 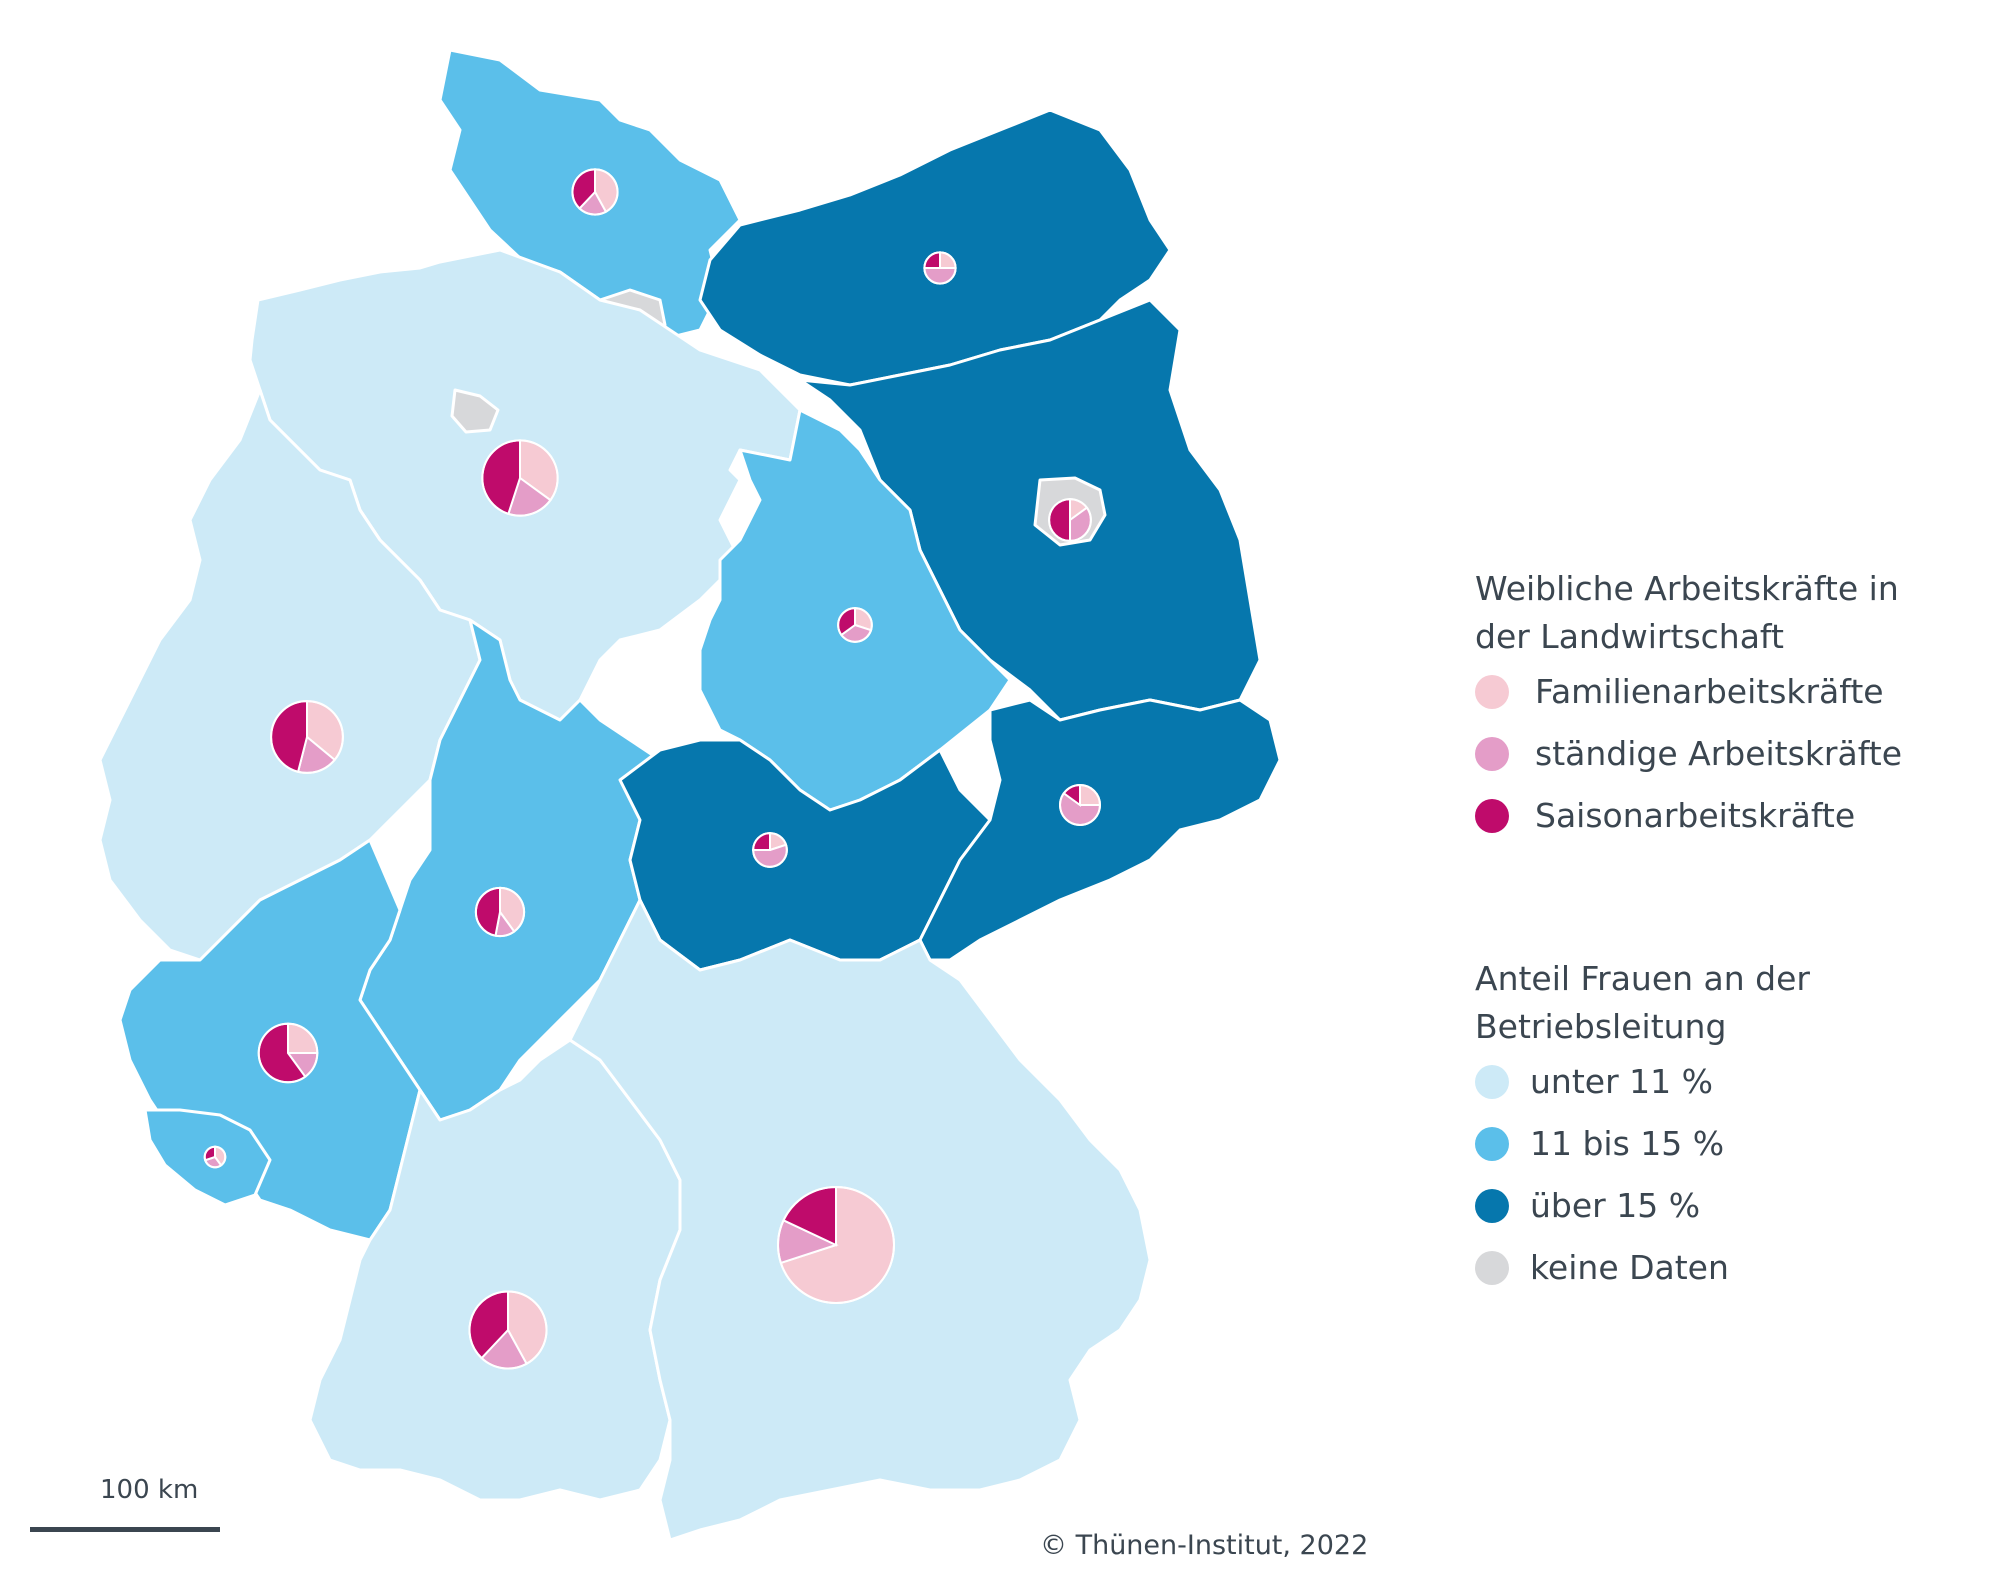 I want to click on ueber-15-swatch-icon, so click(x=1492, y=1206).